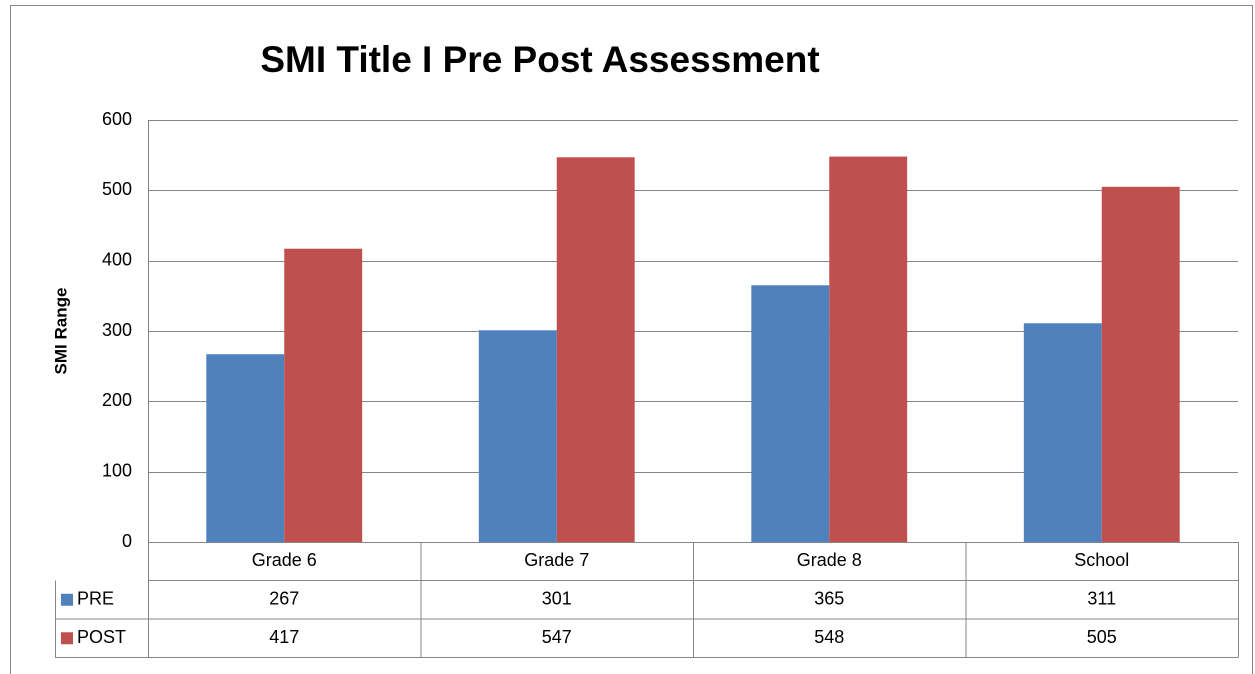  I want to click on table-value: 311, so click(1101, 599).